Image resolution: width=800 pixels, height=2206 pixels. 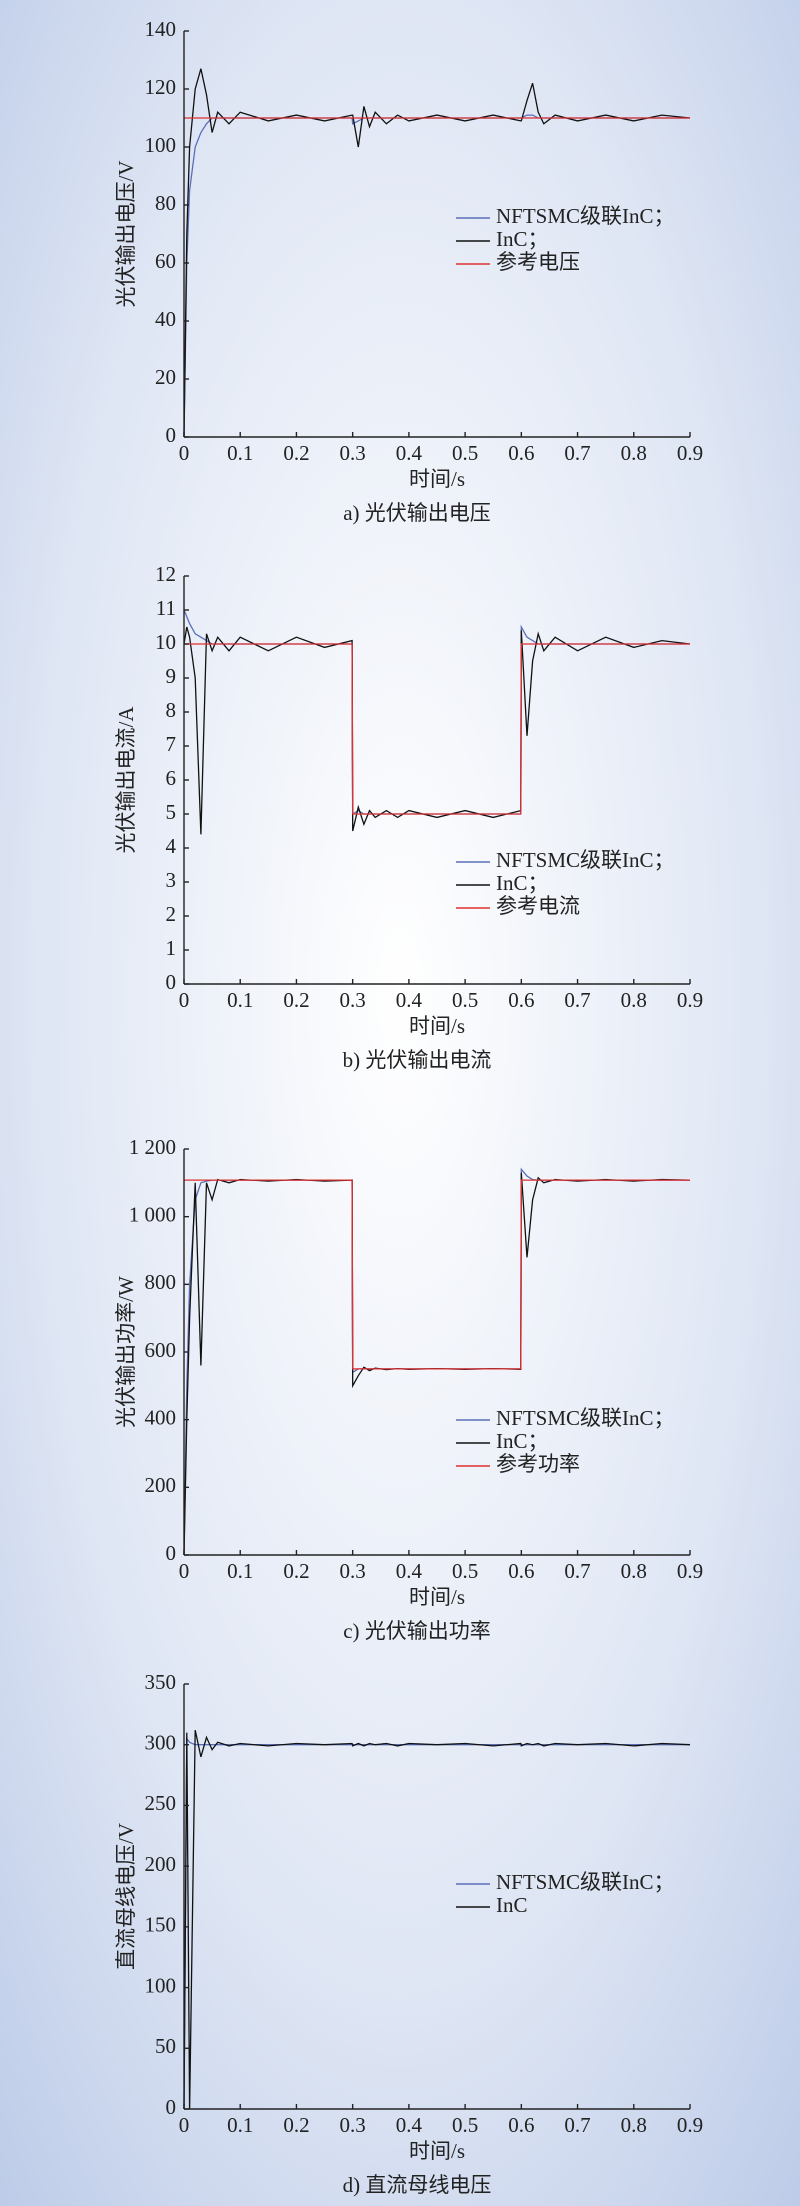 What do you see at coordinates (171, 914) in the screenshot?
I see `y-tick-label: 2` at bounding box center [171, 914].